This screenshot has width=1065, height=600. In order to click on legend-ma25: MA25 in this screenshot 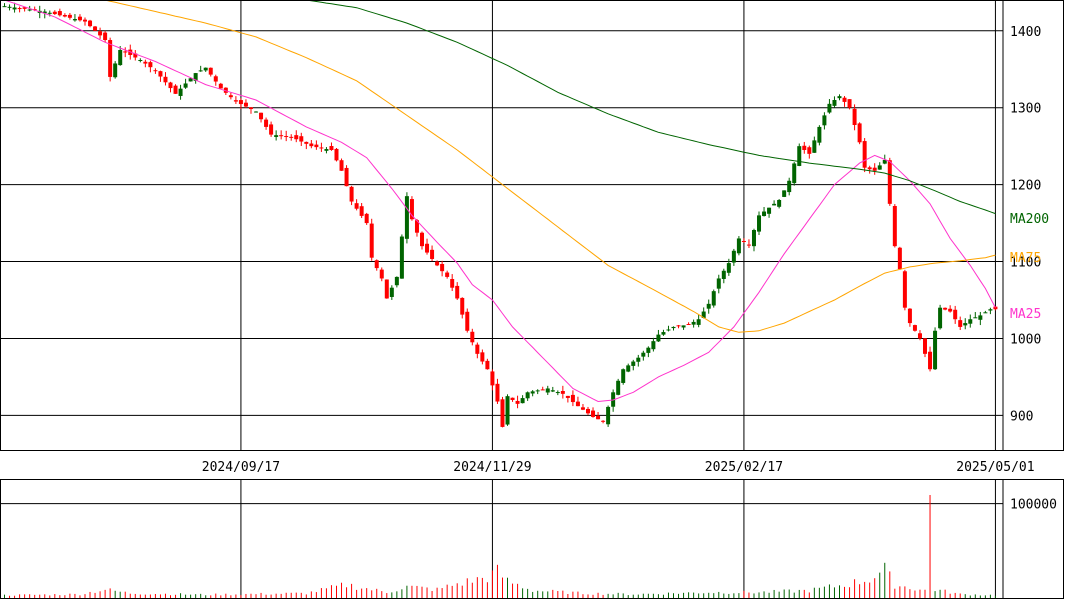, I will do `click(1025, 314)`.